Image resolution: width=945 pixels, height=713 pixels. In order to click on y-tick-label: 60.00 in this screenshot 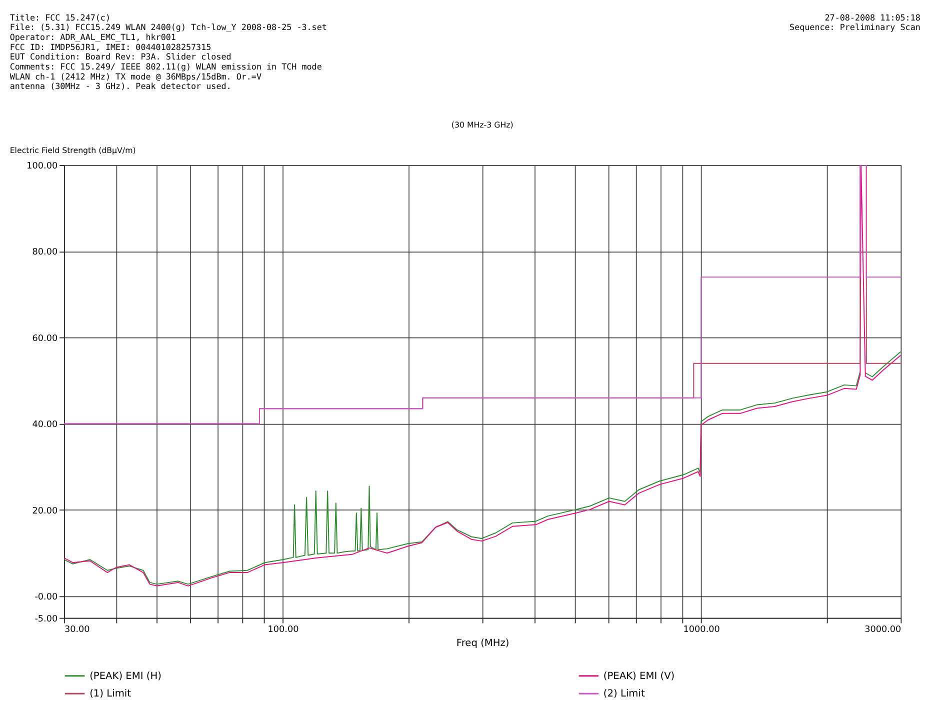, I will do `click(45, 339)`.